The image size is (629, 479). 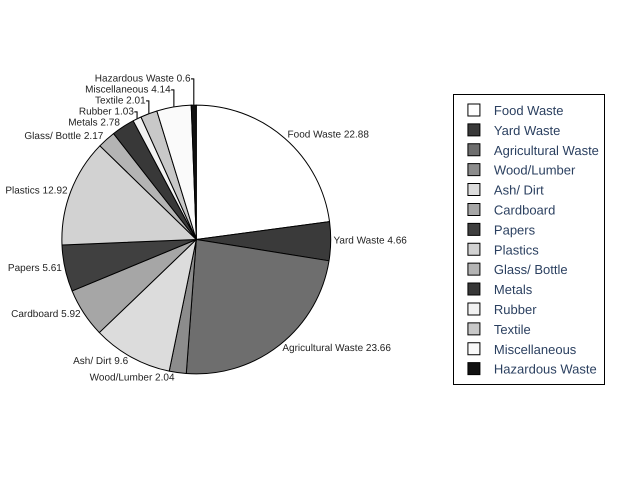 What do you see at coordinates (329, 135) in the screenshot?
I see `data-label: Food Waste 22.88` at bounding box center [329, 135].